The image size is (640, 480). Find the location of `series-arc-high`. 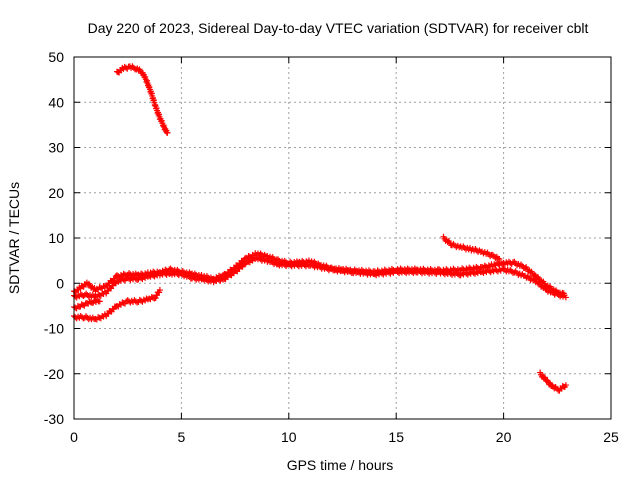

series-arc-high is located at coordinates (142, 99).